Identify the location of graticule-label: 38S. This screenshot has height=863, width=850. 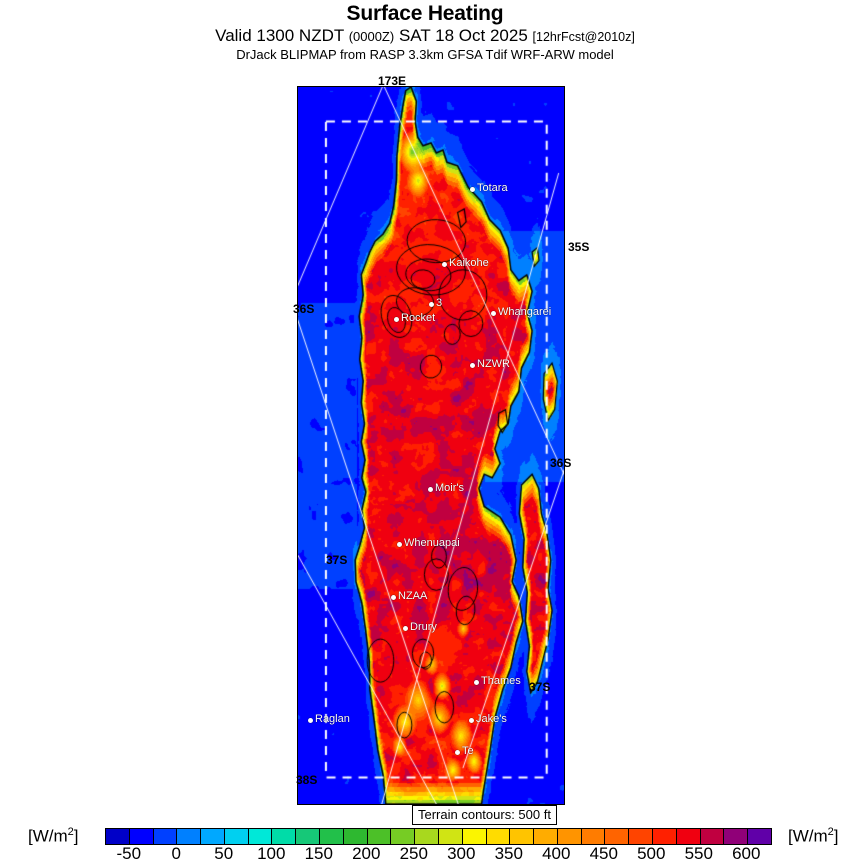
(307, 780).